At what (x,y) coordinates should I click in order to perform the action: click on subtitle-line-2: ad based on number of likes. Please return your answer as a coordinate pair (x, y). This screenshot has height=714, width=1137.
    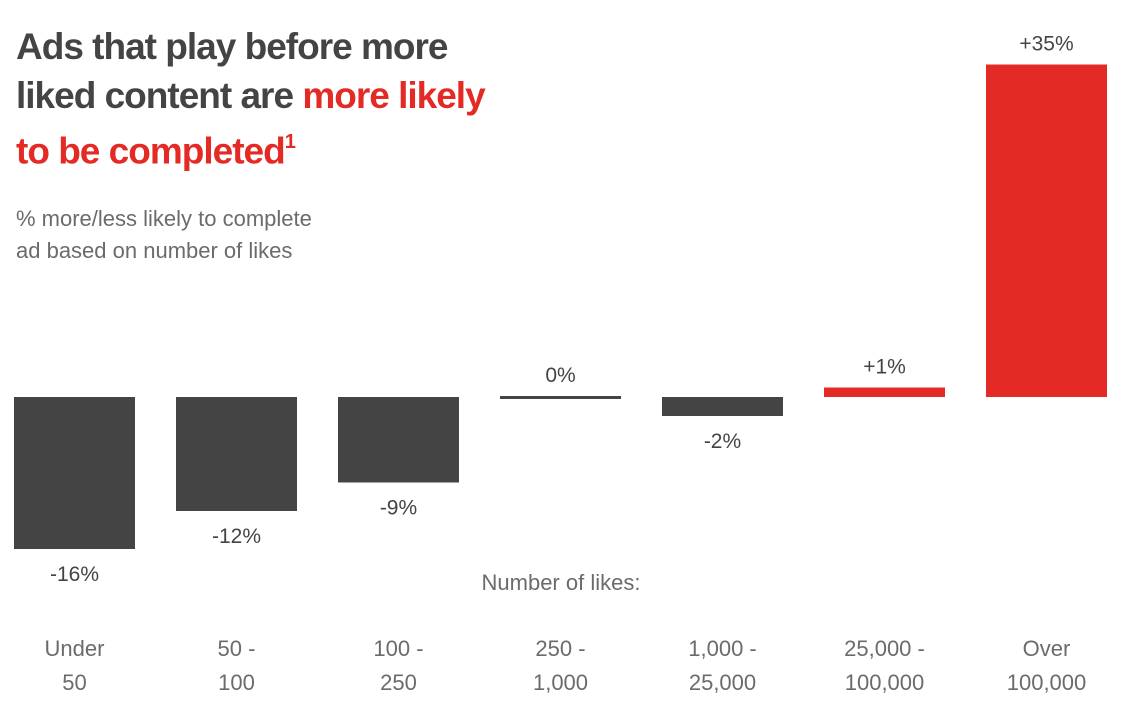
    Looking at the image, I should click on (154, 250).